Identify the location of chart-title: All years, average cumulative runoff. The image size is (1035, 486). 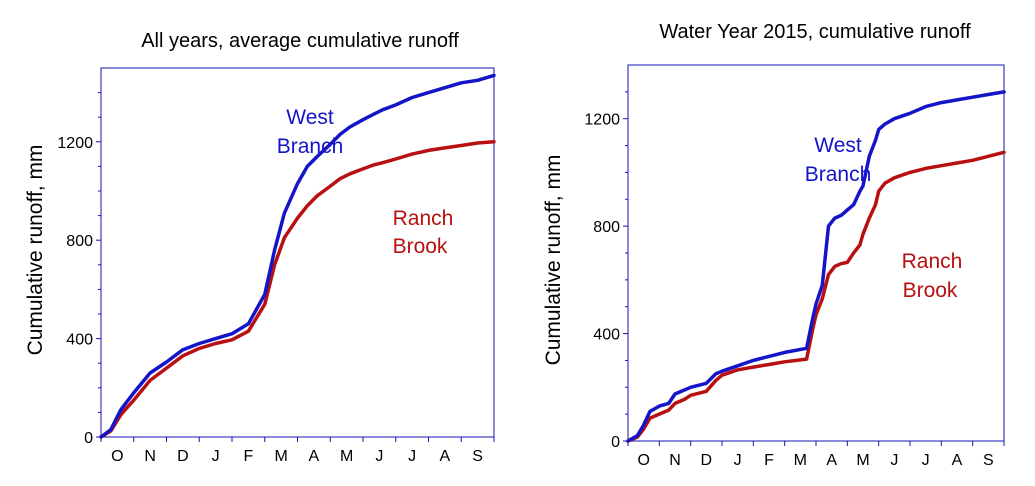
(300, 41).